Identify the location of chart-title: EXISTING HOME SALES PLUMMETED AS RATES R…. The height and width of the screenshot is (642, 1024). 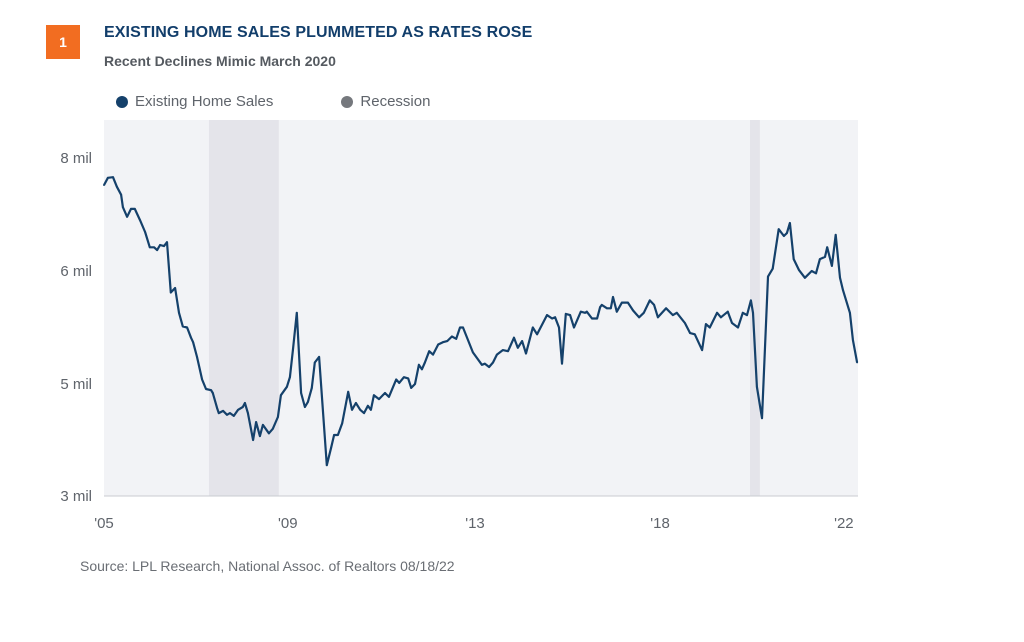
(318, 32).